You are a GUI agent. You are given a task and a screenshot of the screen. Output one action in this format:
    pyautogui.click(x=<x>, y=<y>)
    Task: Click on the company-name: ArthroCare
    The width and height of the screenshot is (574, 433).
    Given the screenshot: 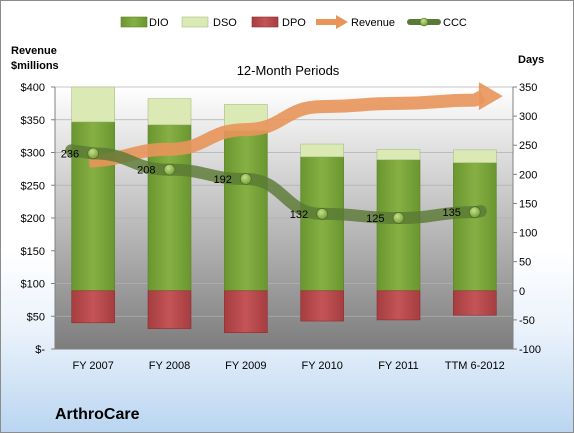 What is the action you would take?
    pyautogui.click(x=97, y=414)
    